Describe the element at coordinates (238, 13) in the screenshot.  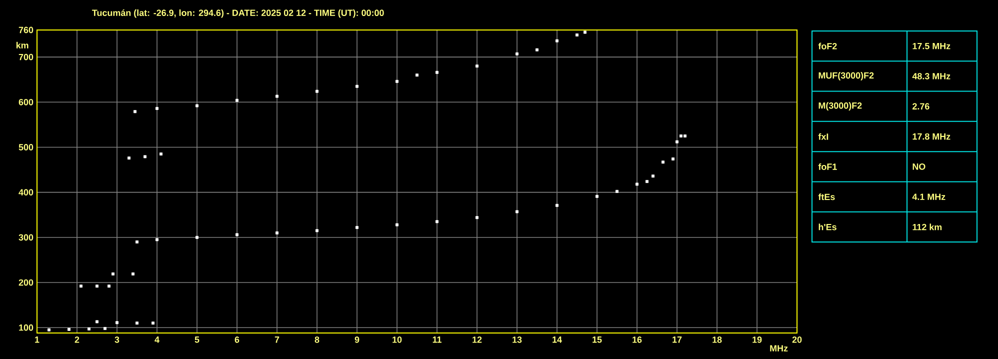
I see `chart-title: Tucumán (lat: -26.9, lon: 294.6) - DATE: 2025 02 12 - TIME (UT): 00:00` at that location.